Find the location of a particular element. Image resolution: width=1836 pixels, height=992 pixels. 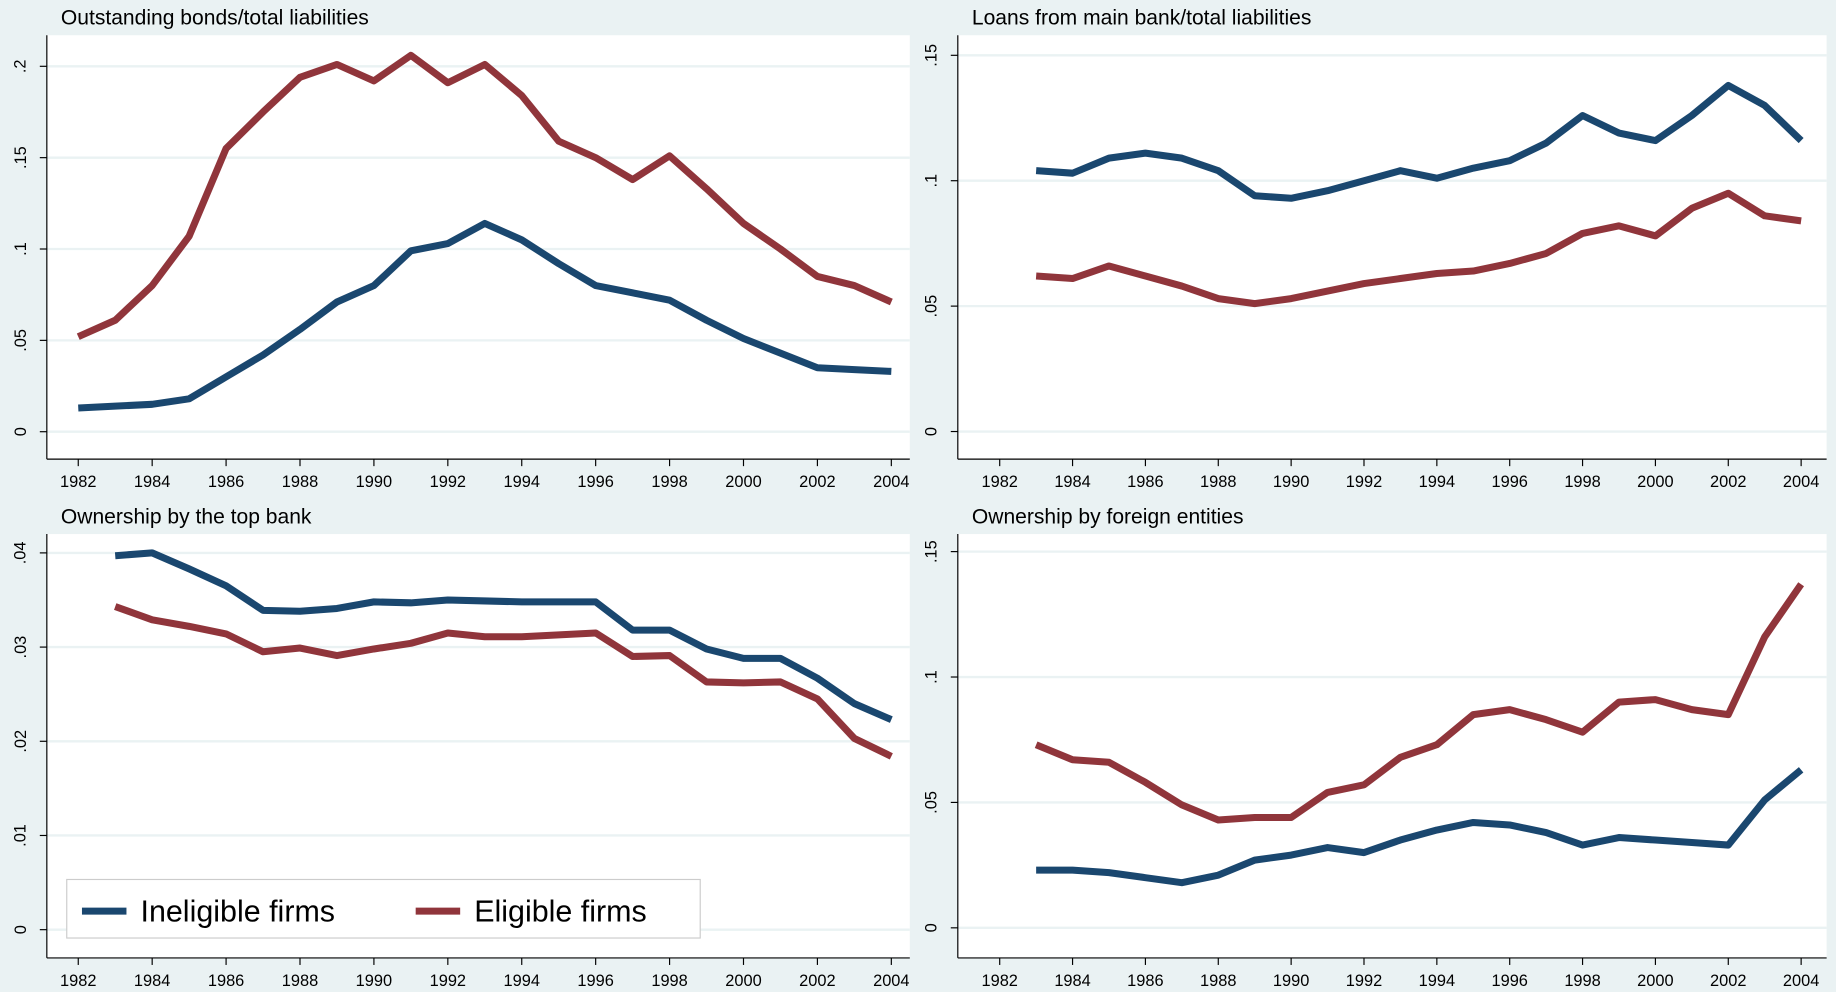

panel-title: Loans from main bank/total liabilities is located at coordinates (1142, 18).